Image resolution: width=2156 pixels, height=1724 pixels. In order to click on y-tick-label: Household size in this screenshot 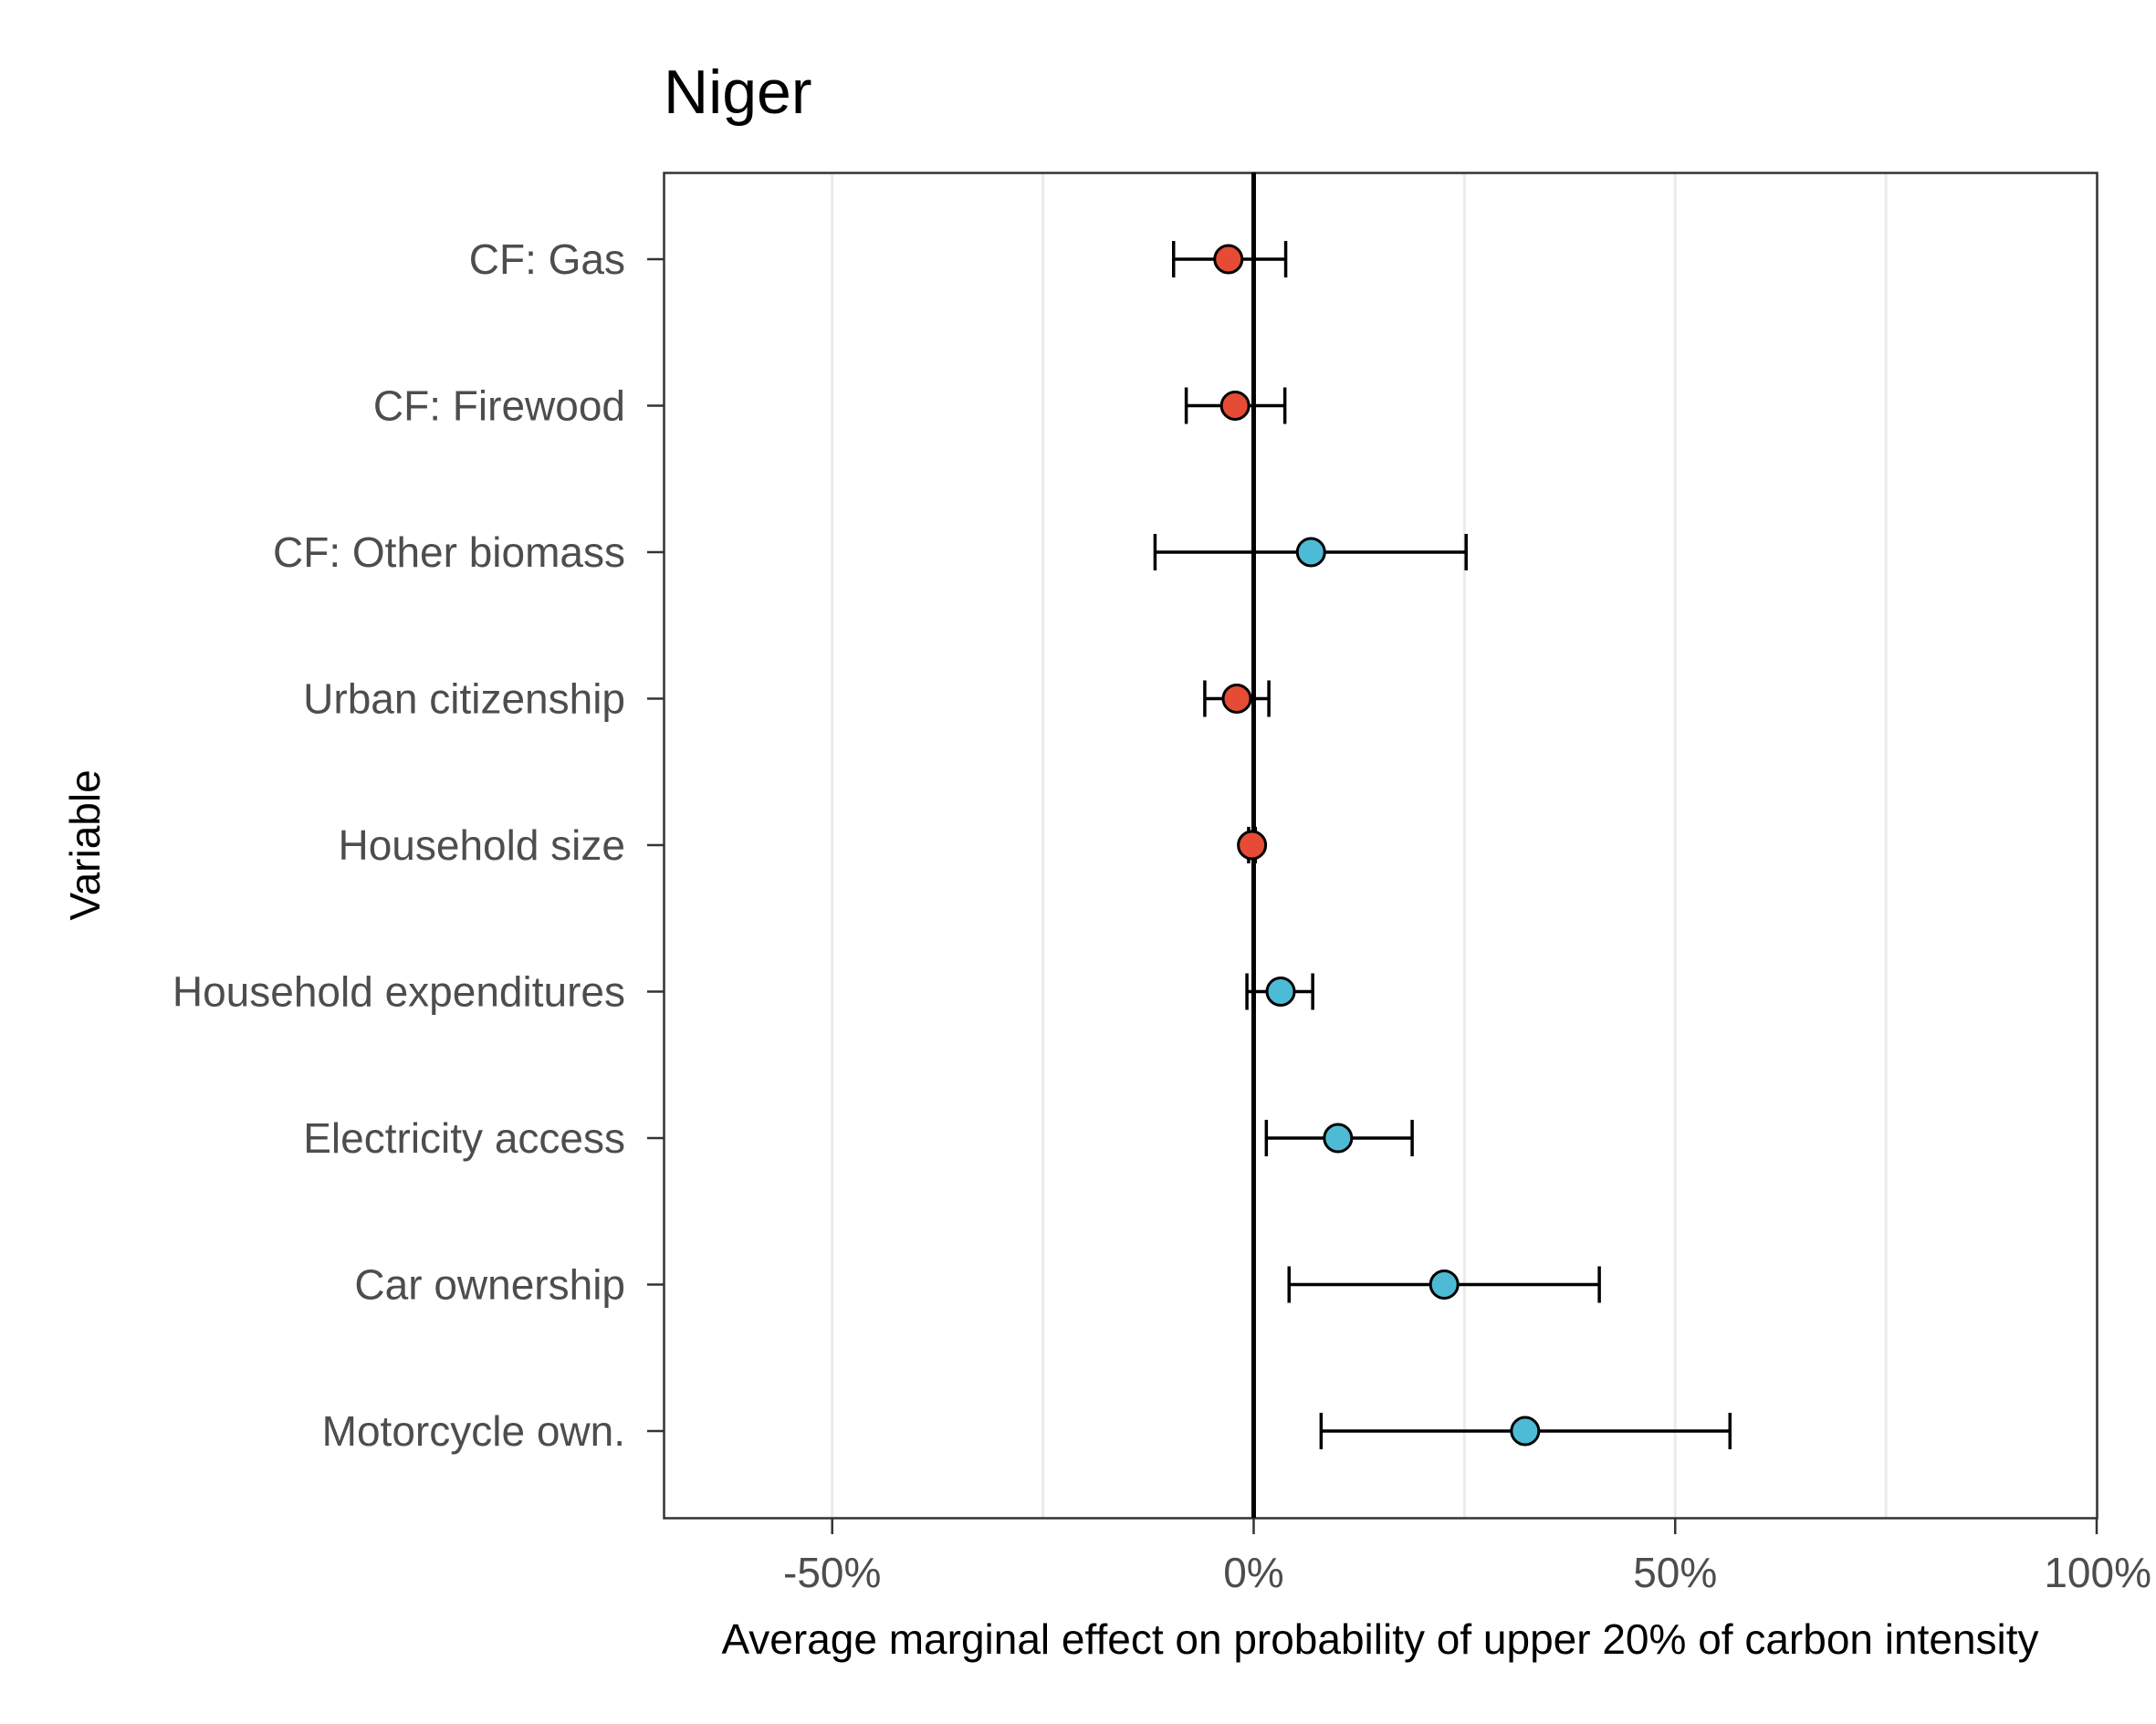, I will do `click(481, 845)`.